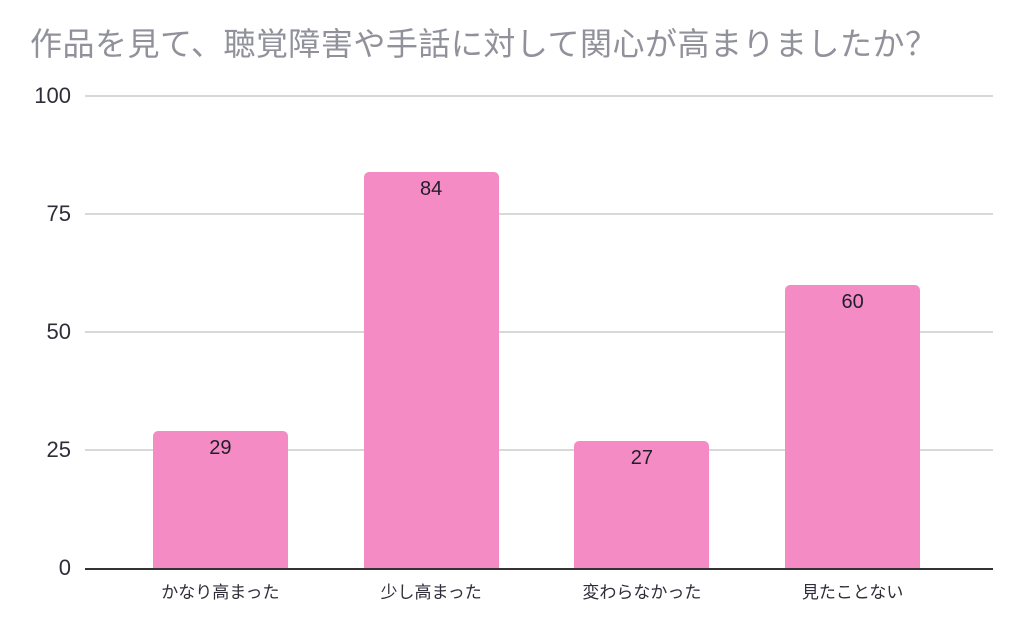 The width and height of the screenshot is (1024, 633). What do you see at coordinates (58, 331) in the screenshot?
I see `y-tick-label-50: 50` at bounding box center [58, 331].